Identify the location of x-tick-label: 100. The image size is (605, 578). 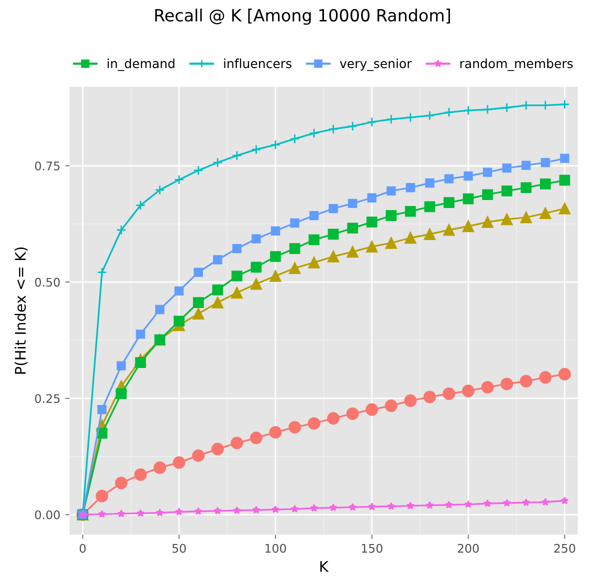
(276, 548).